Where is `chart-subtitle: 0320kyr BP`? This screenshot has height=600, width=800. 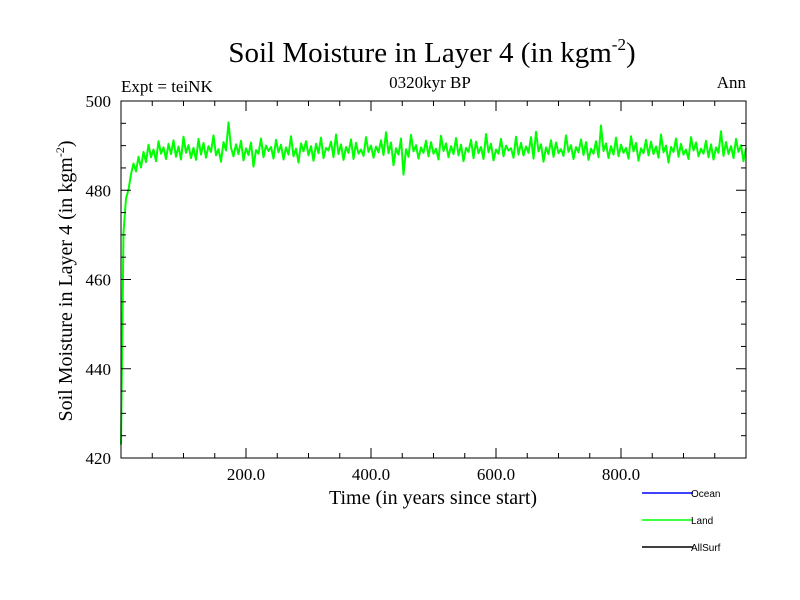 chart-subtitle: 0320kyr BP is located at coordinates (430, 82).